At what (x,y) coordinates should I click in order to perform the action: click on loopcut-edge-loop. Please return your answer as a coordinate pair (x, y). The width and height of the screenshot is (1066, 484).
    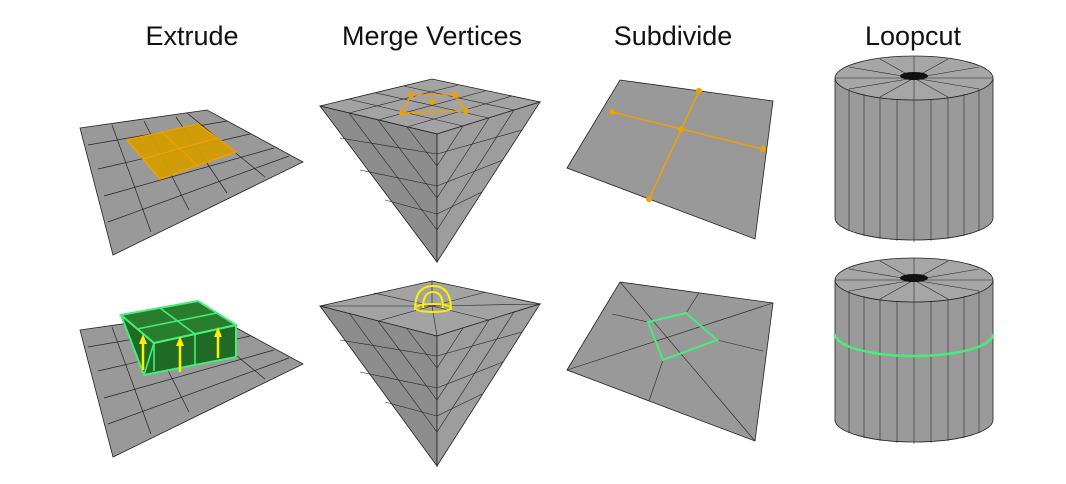
    Looking at the image, I should click on (914, 345).